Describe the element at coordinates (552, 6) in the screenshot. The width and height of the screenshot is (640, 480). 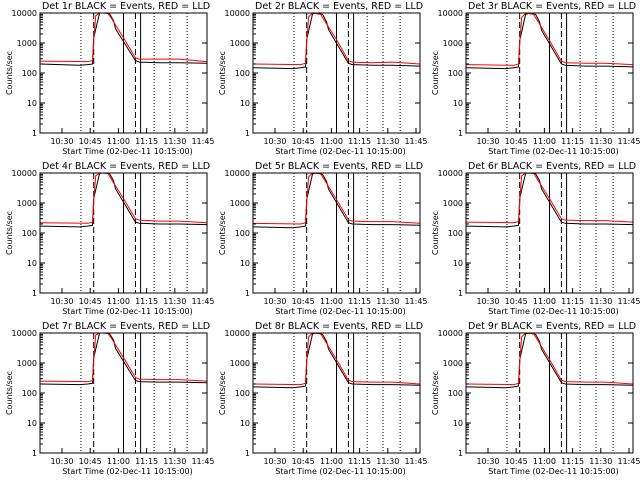
I see `panel-title: Det 3r BLACK = Events, RED = LLD` at that location.